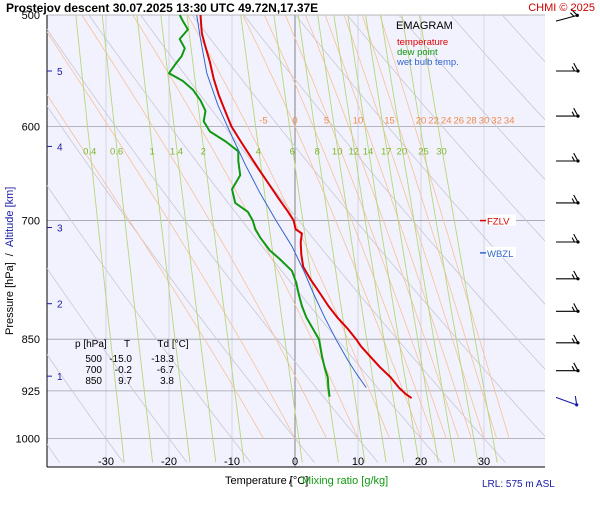 Image resolution: width=600 pixels, height=505 pixels. I want to click on isotherm-label: -5, so click(263, 120).